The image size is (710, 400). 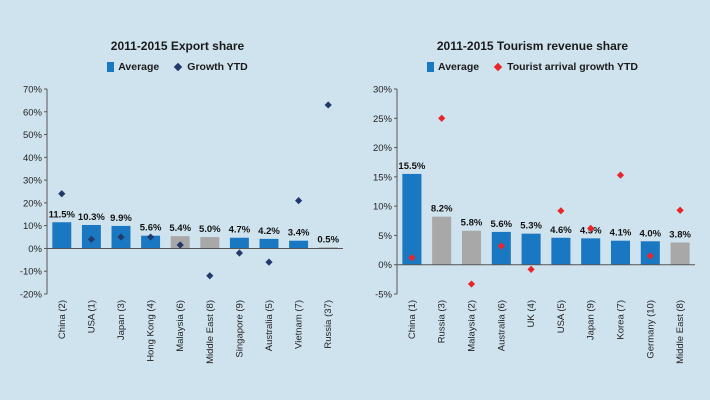 What do you see at coordinates (531, 313) in the screenshot?
I see `x-tick-label: UK (4)` at bounding box center [531, 313].